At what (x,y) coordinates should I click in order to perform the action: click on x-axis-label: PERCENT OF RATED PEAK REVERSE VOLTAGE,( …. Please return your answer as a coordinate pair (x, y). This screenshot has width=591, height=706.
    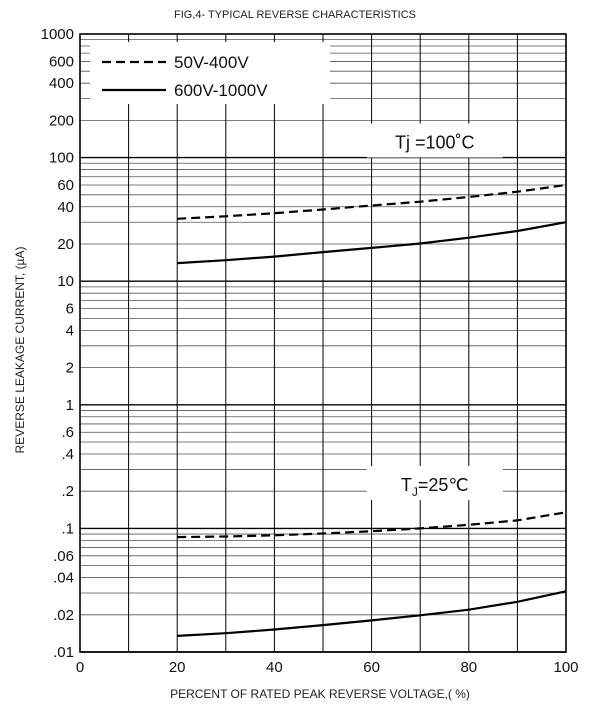
    Looking at the image, I should click on (320, 694).